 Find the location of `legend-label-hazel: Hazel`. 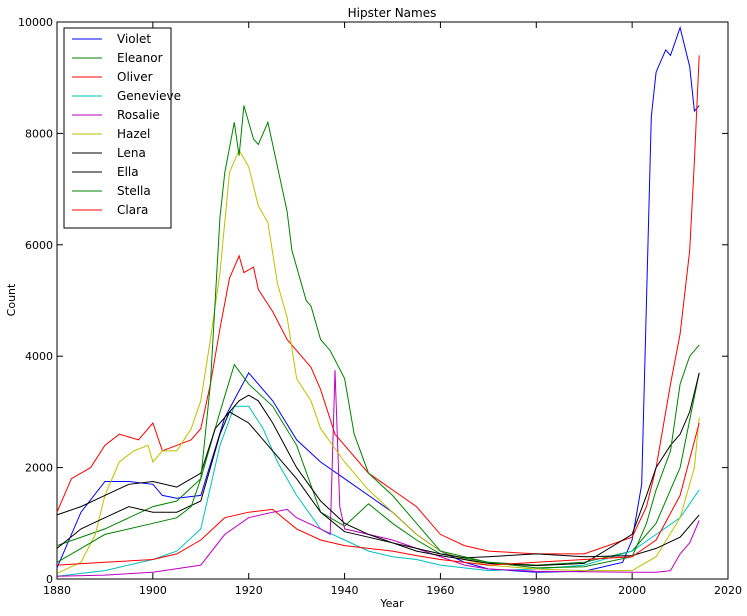

legend-label-hazel: Hazel is located at coordinates (133, 134).